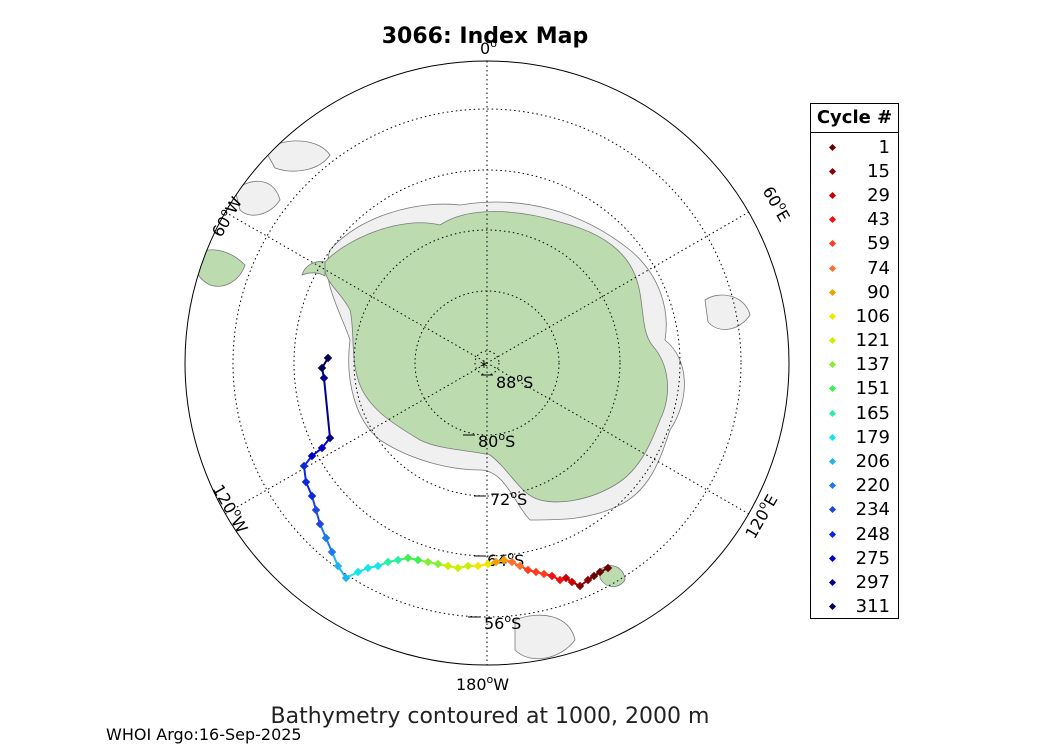 Image resolution: width=1050 pixels, height=750 pixels. I want to click on legend-cycle-label: 206, so click(872, 462).